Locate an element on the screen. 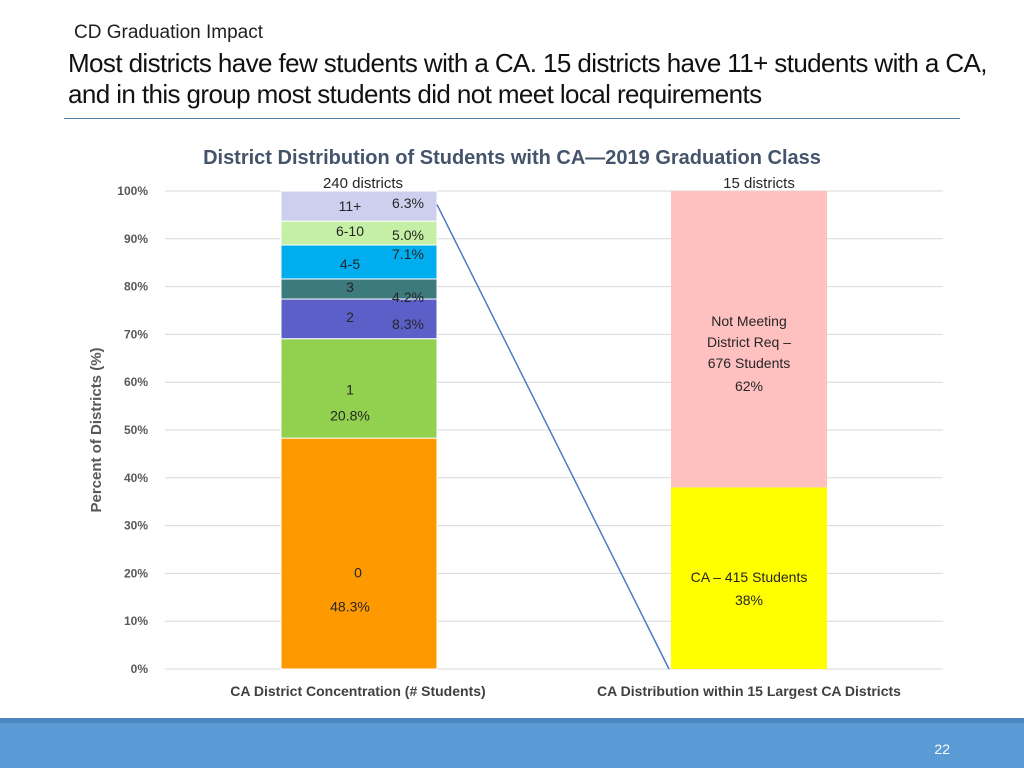  segment-value-label: 5.0% is located at coordinates (408, 235).